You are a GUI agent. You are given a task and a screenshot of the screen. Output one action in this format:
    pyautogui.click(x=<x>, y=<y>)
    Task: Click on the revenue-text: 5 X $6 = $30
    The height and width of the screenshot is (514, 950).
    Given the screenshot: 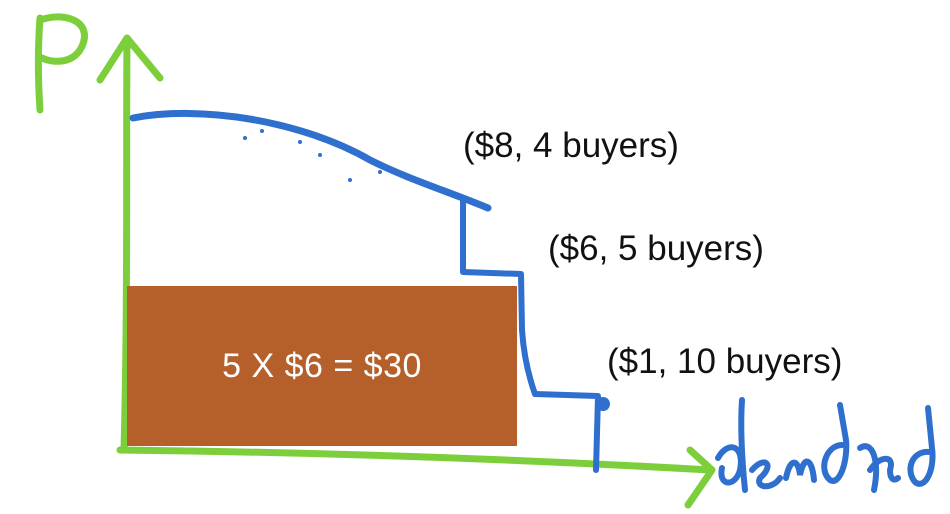 What is the action you would take?
    pyautogui.click(x=322, y=365)
    